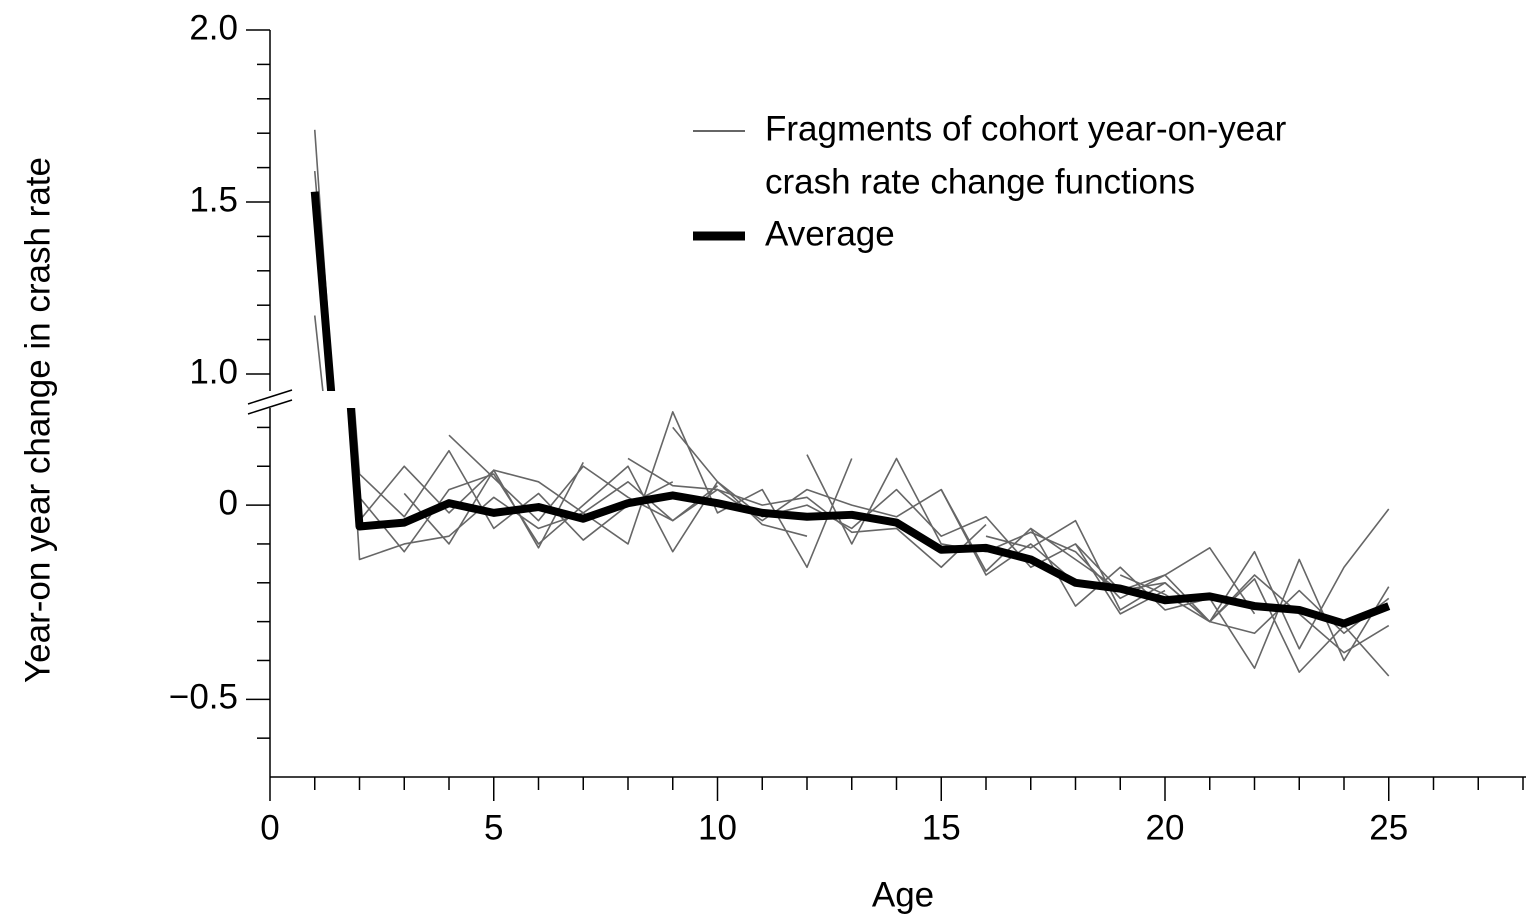 The height and width of the screenshot is (921, 1526). What do you see at coordinates (1388, 827) in the screenshot?
I see `x-tick-label: 25` at bounding box center [1388, 827].